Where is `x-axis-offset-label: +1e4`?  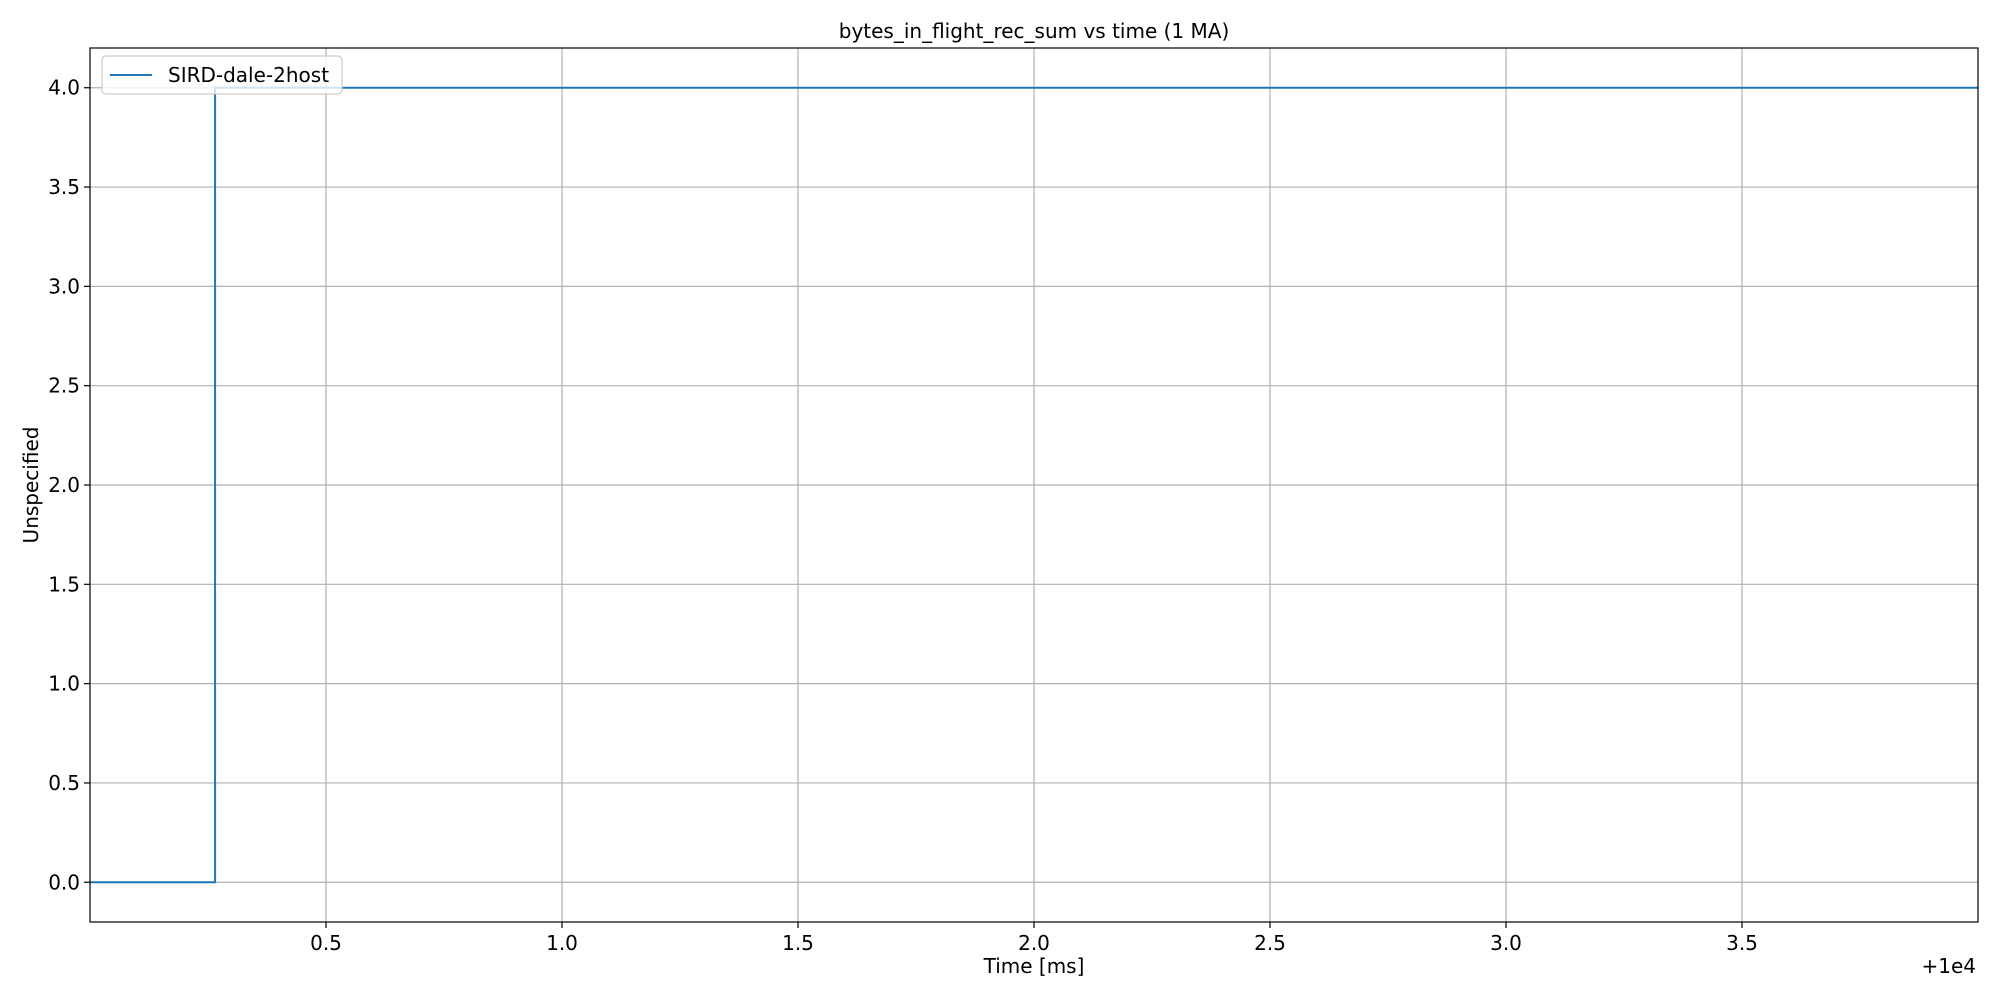
x-axis-offset-label: +1e4 is located at coordinates (1948, 966).